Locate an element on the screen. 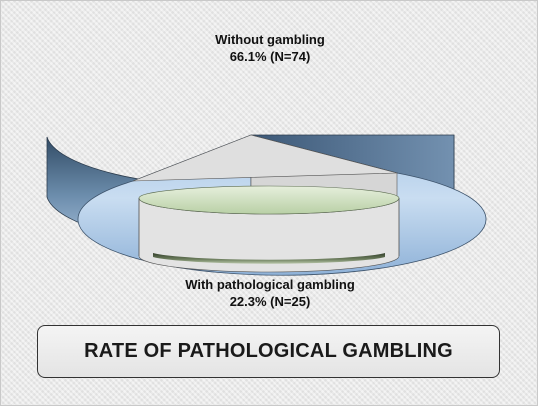 The height and width of the screenshot is (406, 538). slice-remainder-top is located at coordinates (265, 158).